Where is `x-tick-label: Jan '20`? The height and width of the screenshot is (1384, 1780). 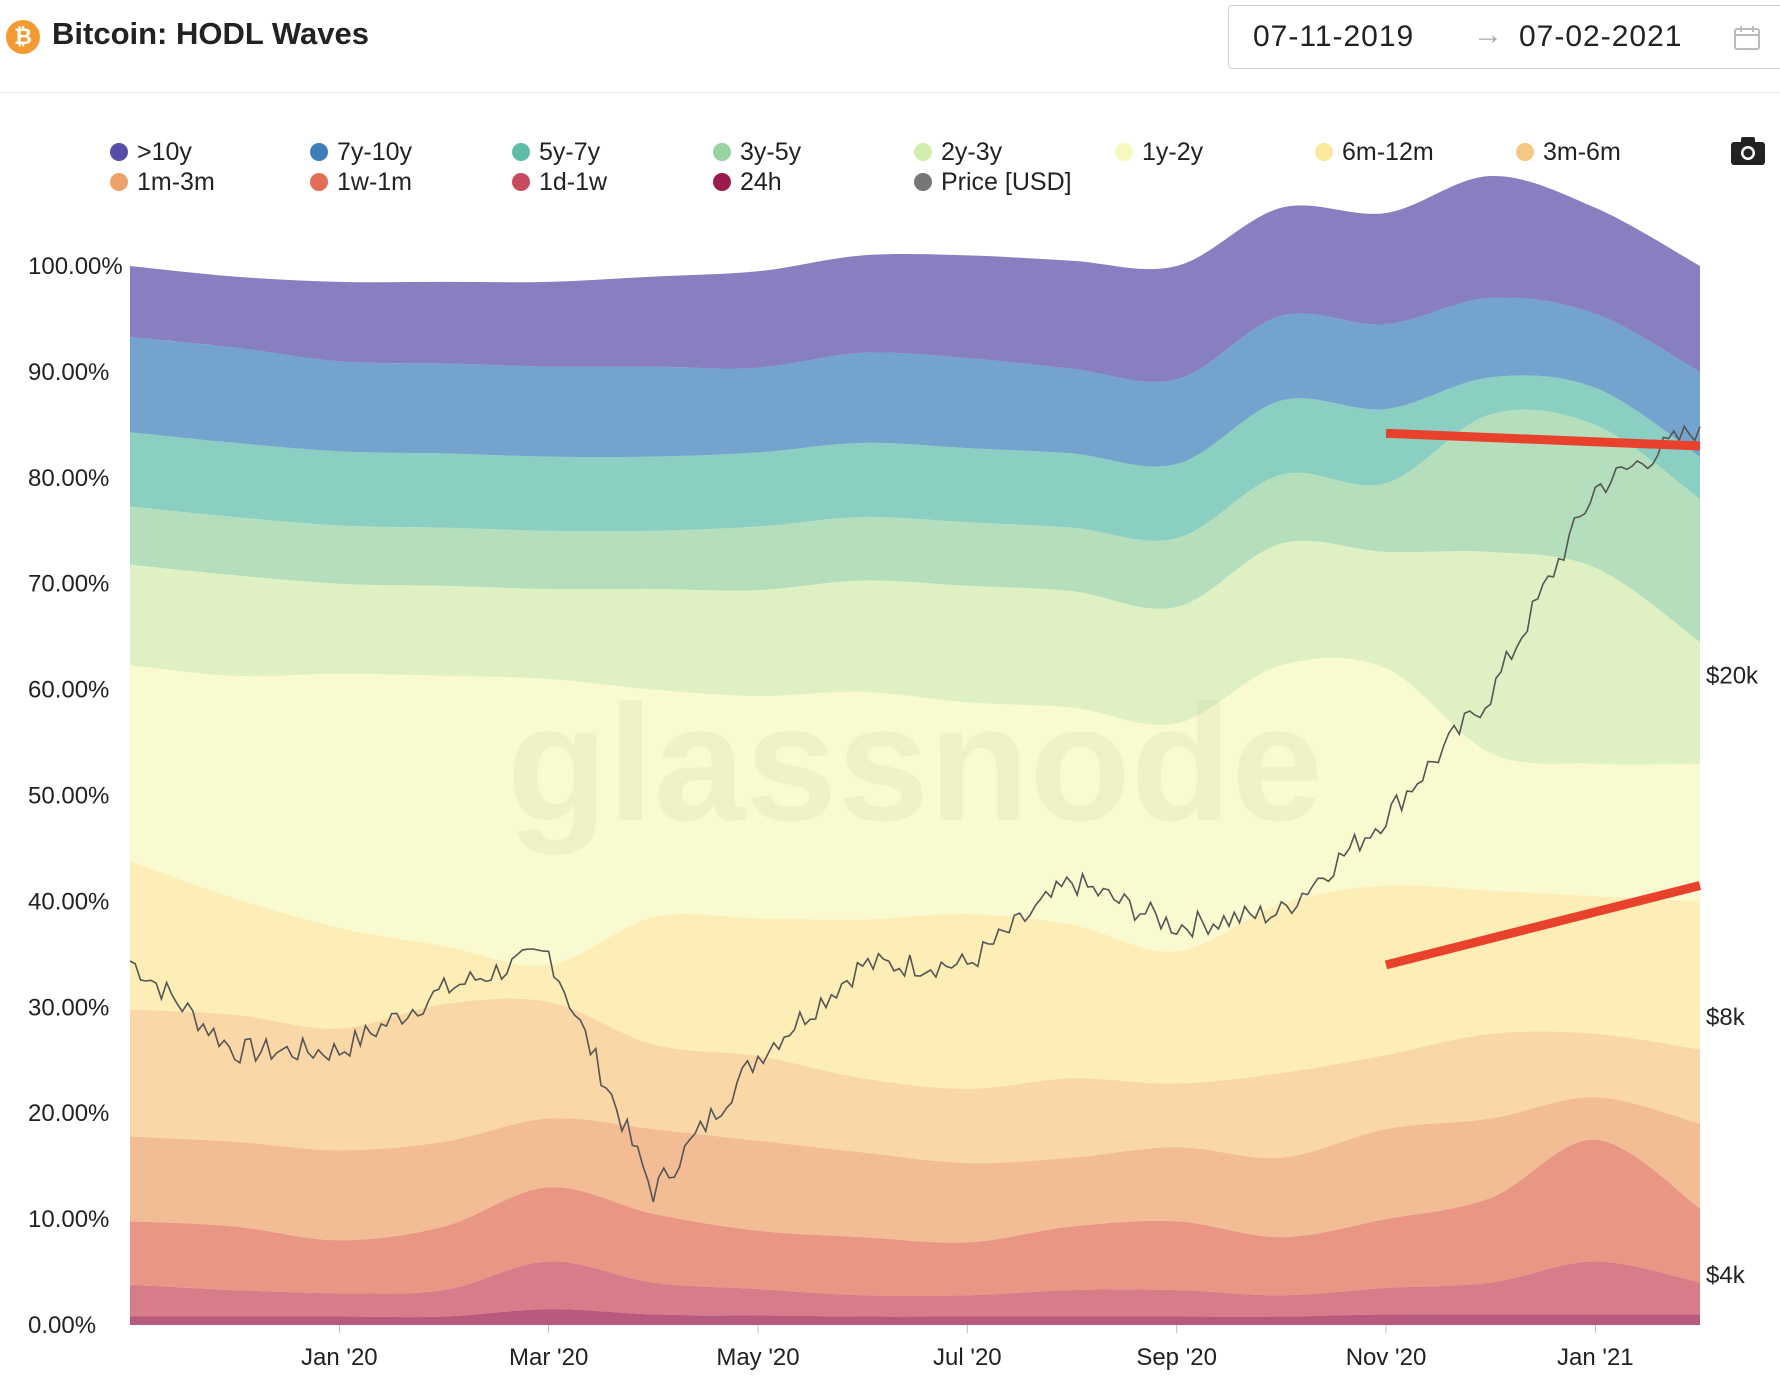 x-tick-label: Jan '20 is located at coordinates (339, 1357).